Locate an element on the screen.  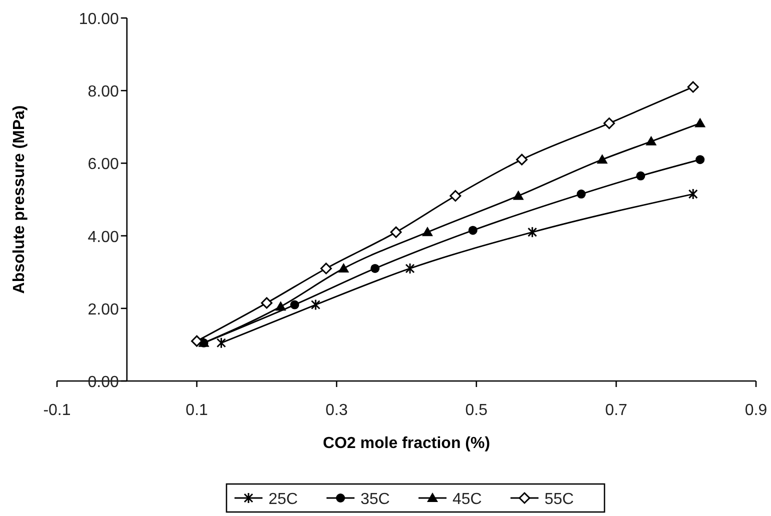
legend-label: 35C is located at coordinates (375, 499).